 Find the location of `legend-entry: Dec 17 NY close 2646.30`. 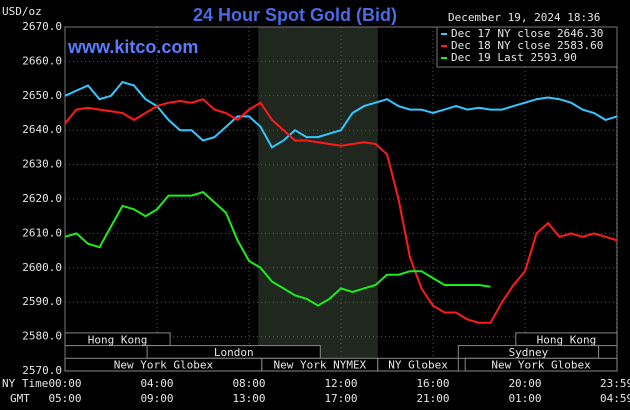

legend-entry: Dec 17 NY close 2646.30 is located at coordinates (527, 33).